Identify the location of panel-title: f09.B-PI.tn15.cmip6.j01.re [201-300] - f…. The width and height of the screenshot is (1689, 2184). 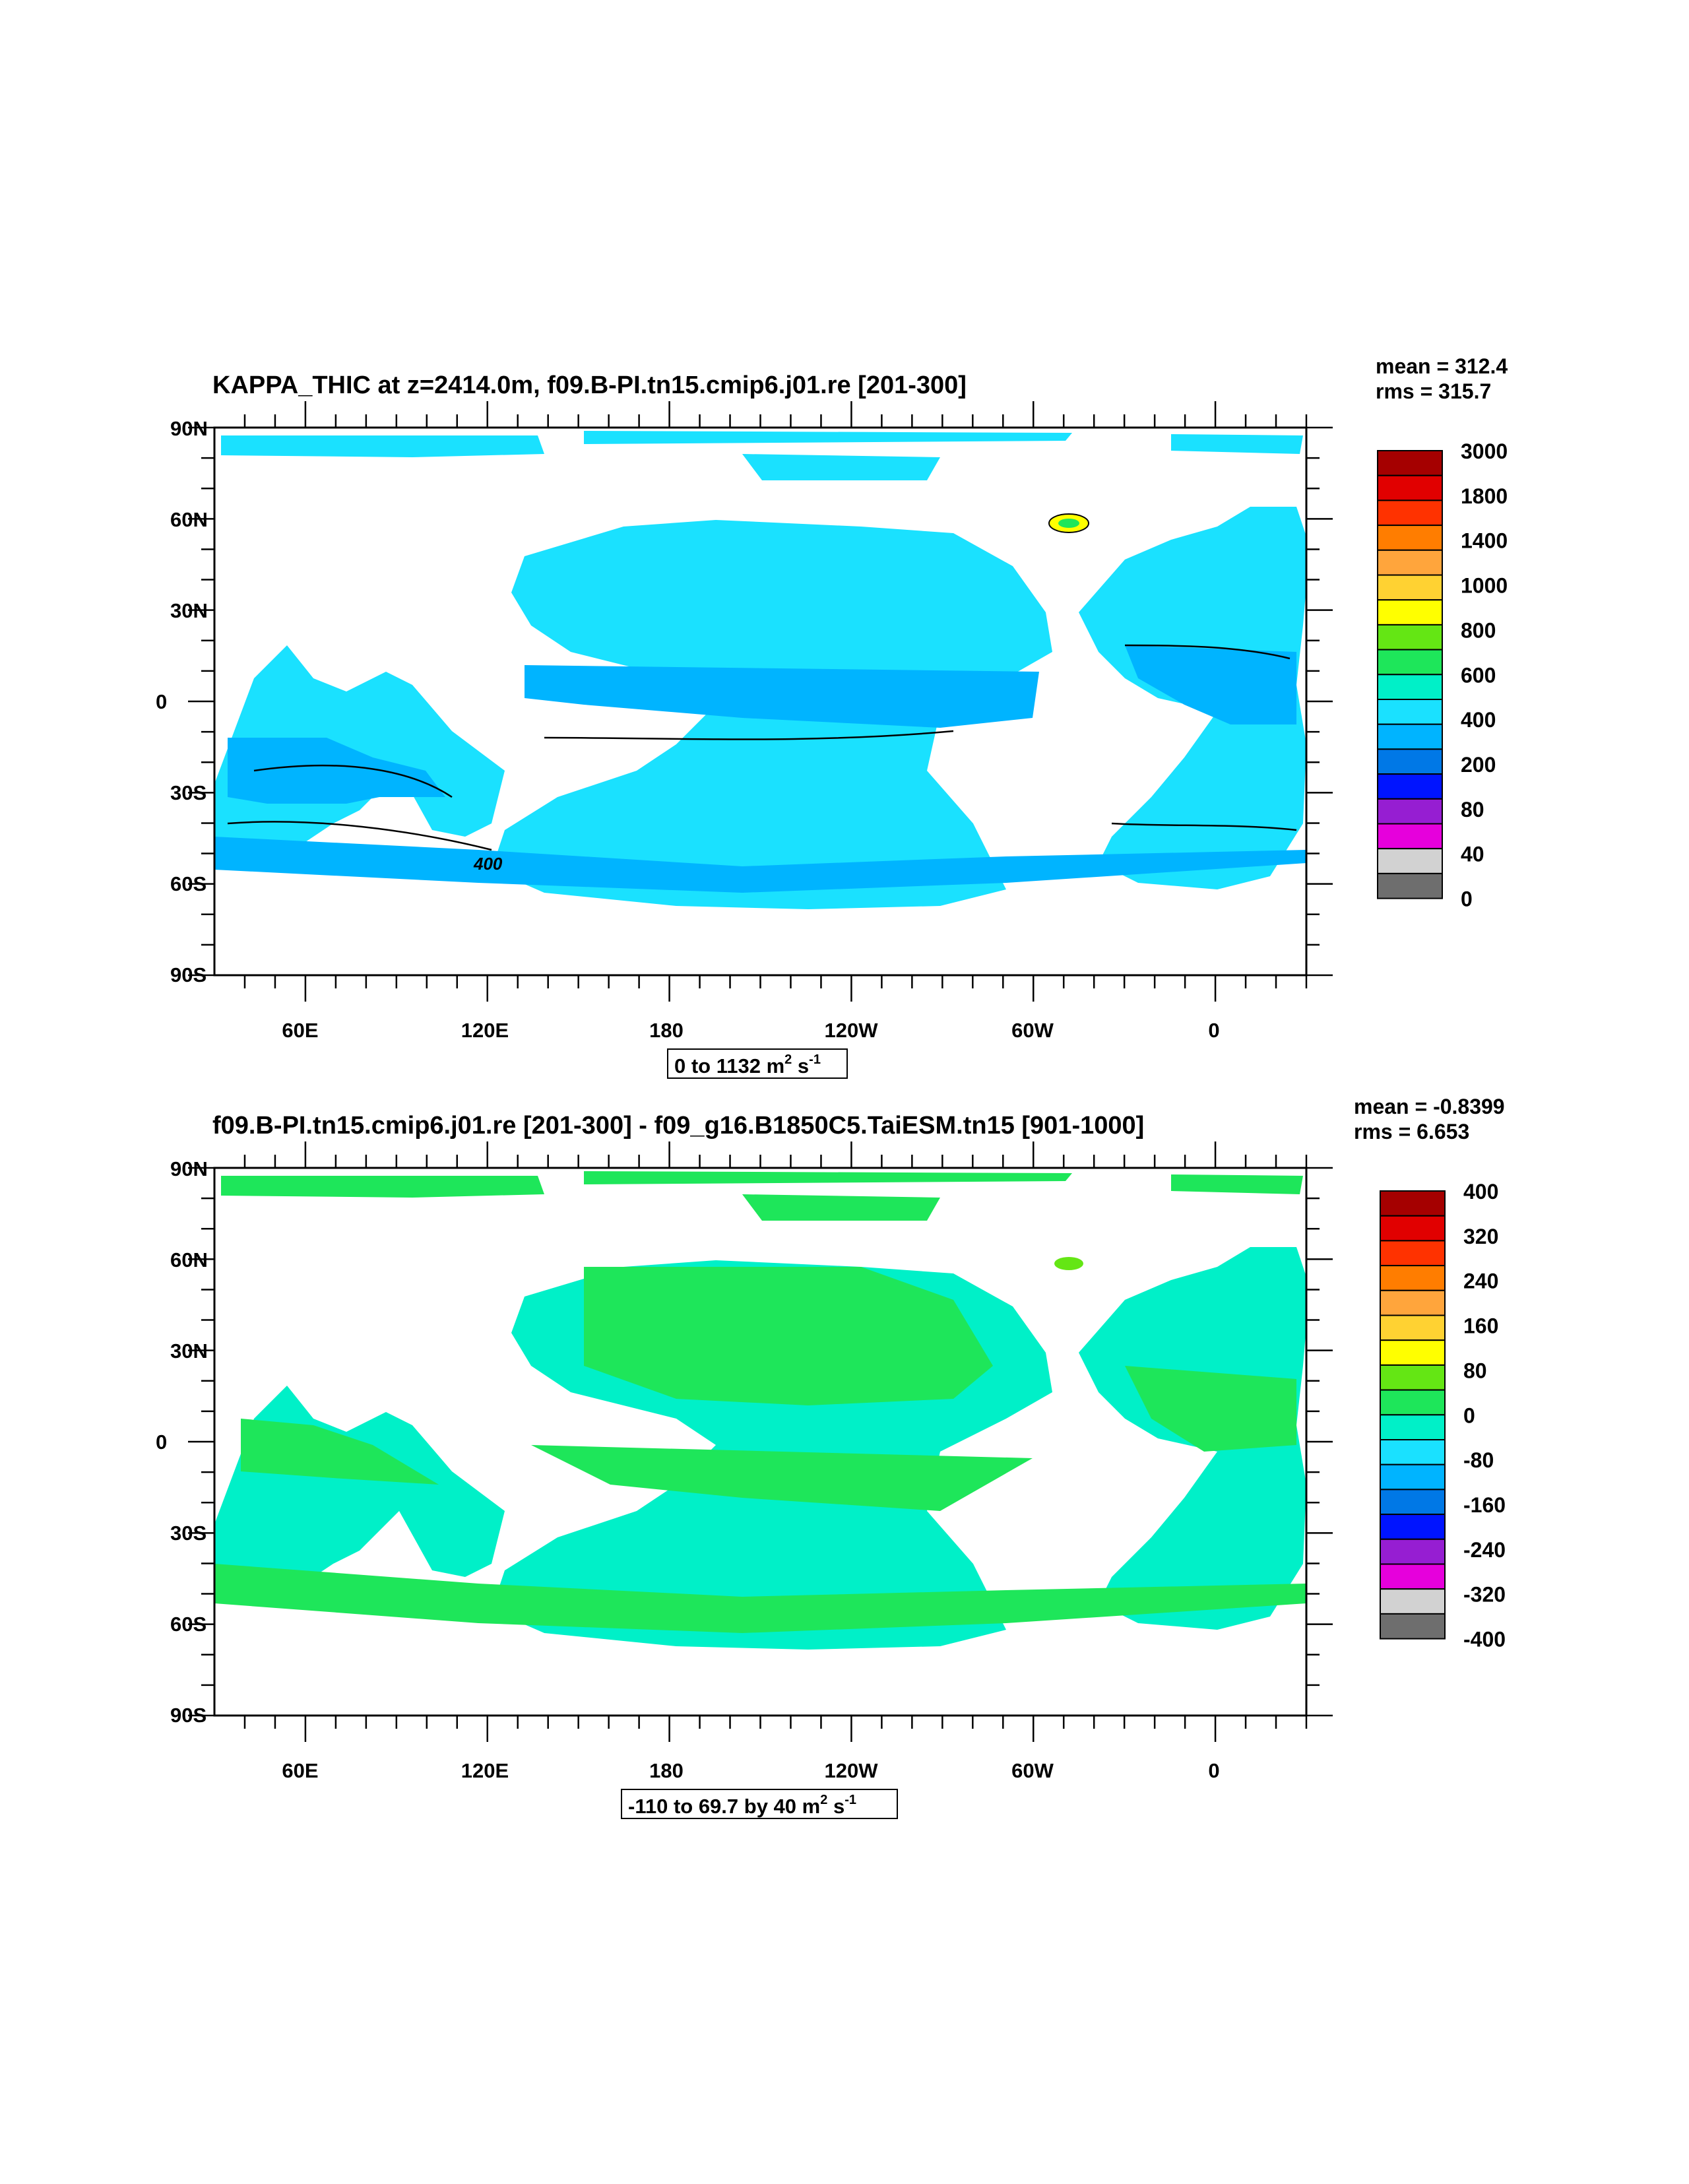
(678, 1126).